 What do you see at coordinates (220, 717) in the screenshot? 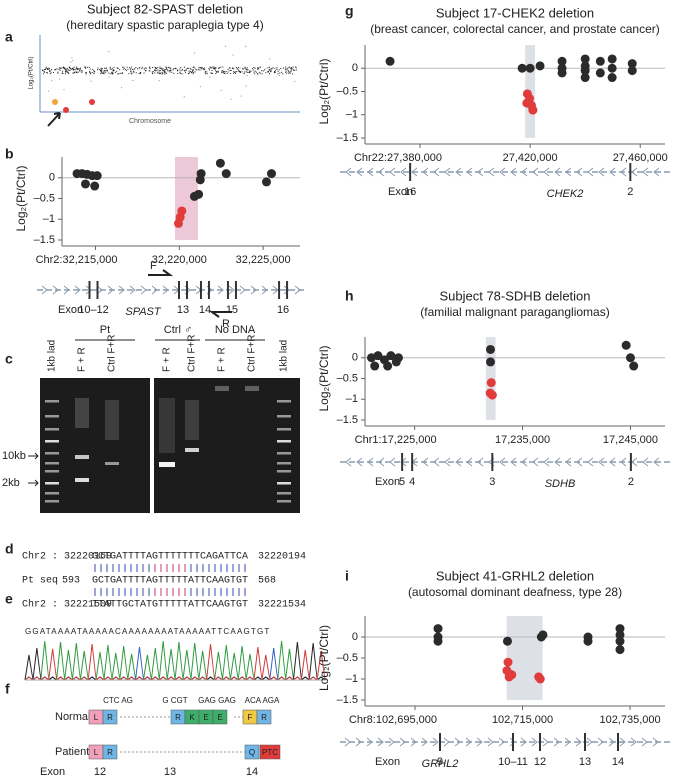
I see `codon-box` at bounding box center [220, 717].